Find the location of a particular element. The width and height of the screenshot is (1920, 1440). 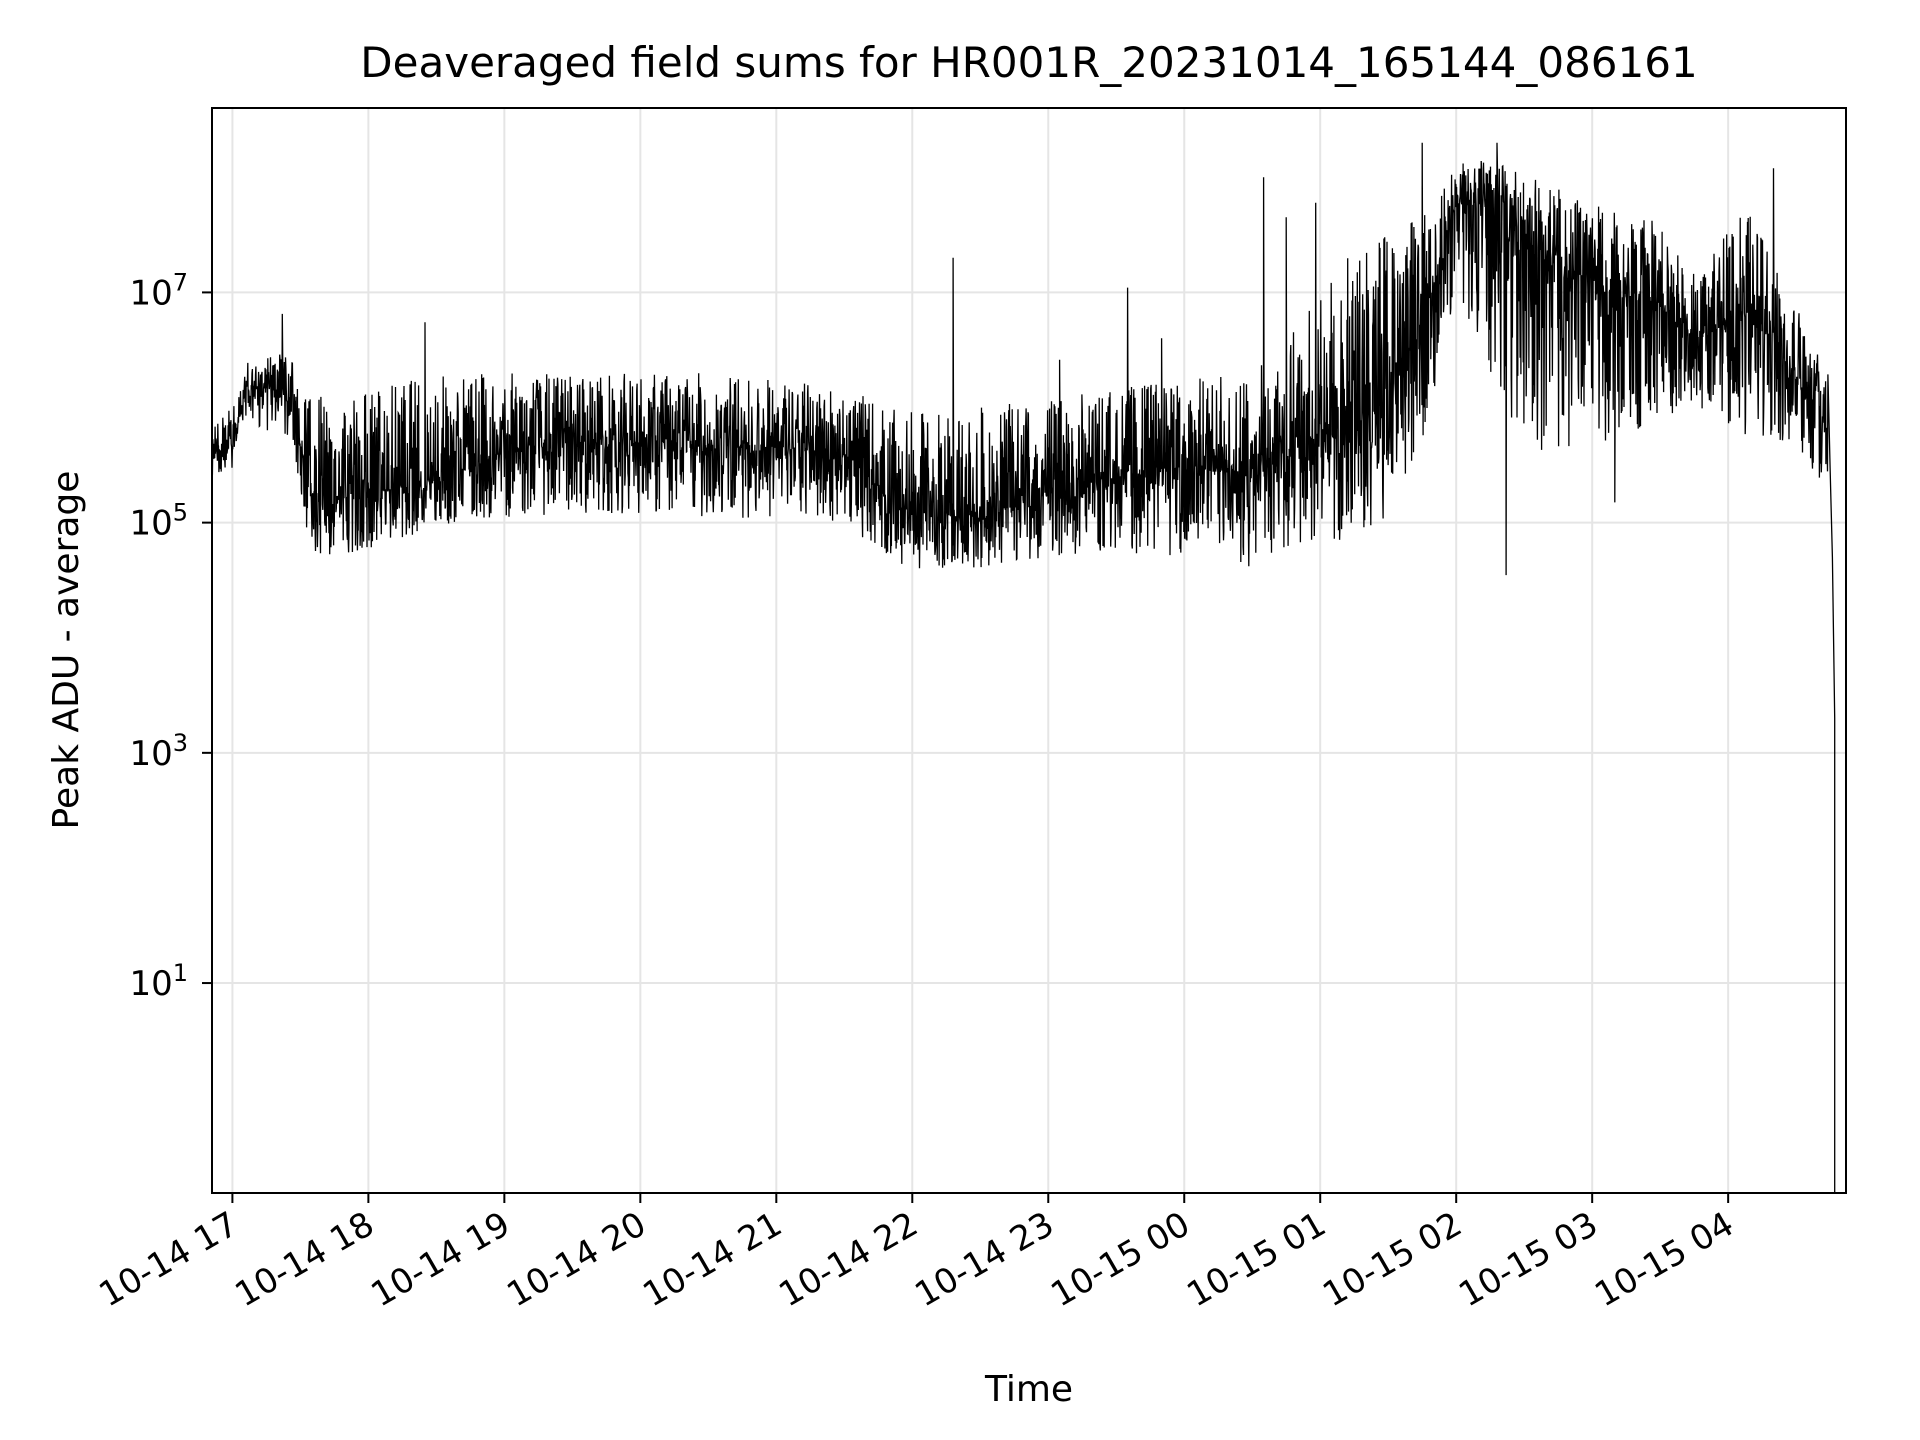

y-tick-label: 10¹ is located at coordinates (158, 981).